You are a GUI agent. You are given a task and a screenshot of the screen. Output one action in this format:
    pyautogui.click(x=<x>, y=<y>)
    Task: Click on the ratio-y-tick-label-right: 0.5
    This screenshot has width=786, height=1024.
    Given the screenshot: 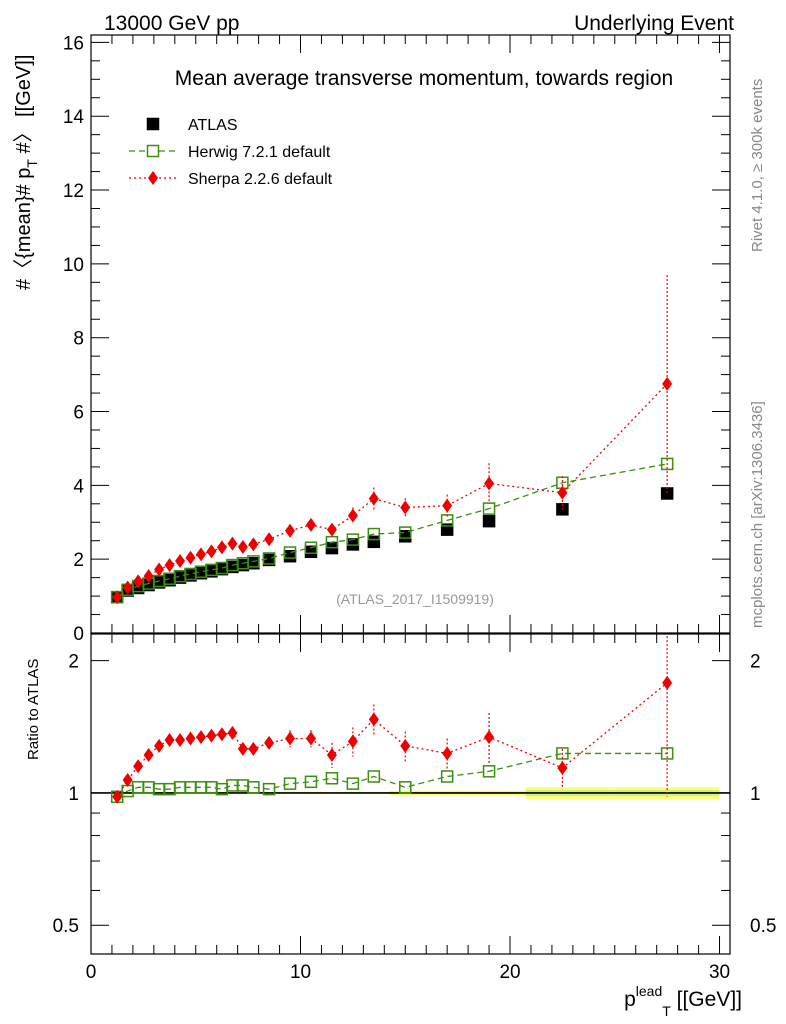 What is the action you would take?
    pyautogui.click(x=763, y=926)
    